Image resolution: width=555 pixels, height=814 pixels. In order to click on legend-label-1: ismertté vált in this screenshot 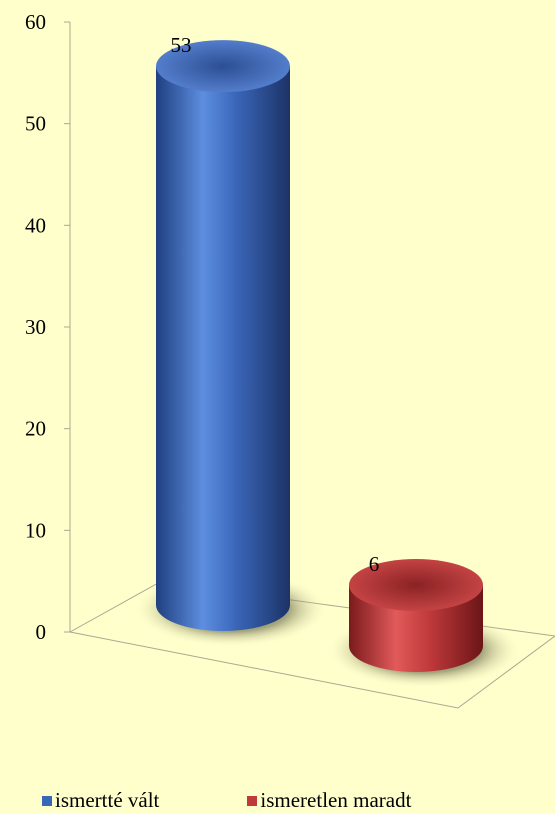, I will do `click(107, 800)`.